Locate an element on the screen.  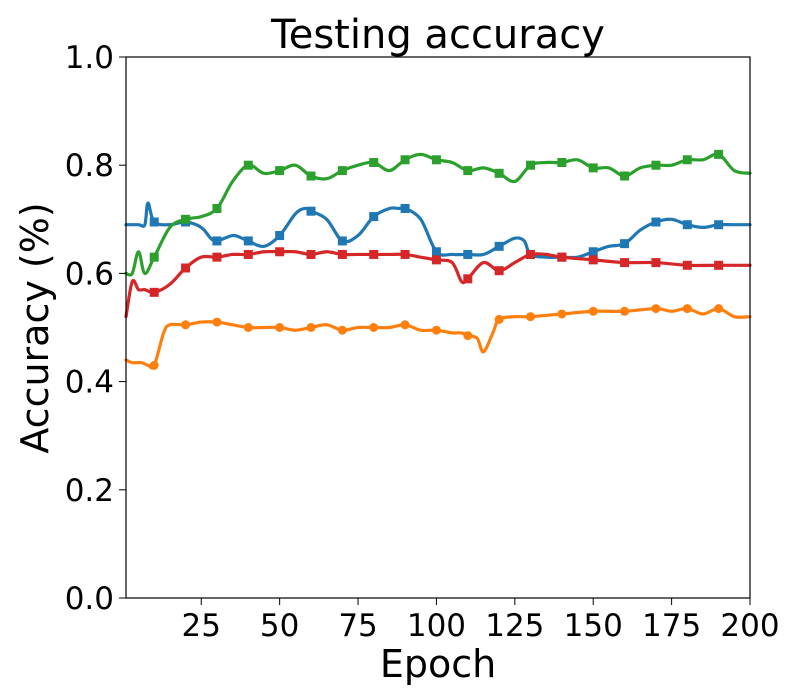
y-axis-label: Accuracy (%) is located at coordinates (35, 327).